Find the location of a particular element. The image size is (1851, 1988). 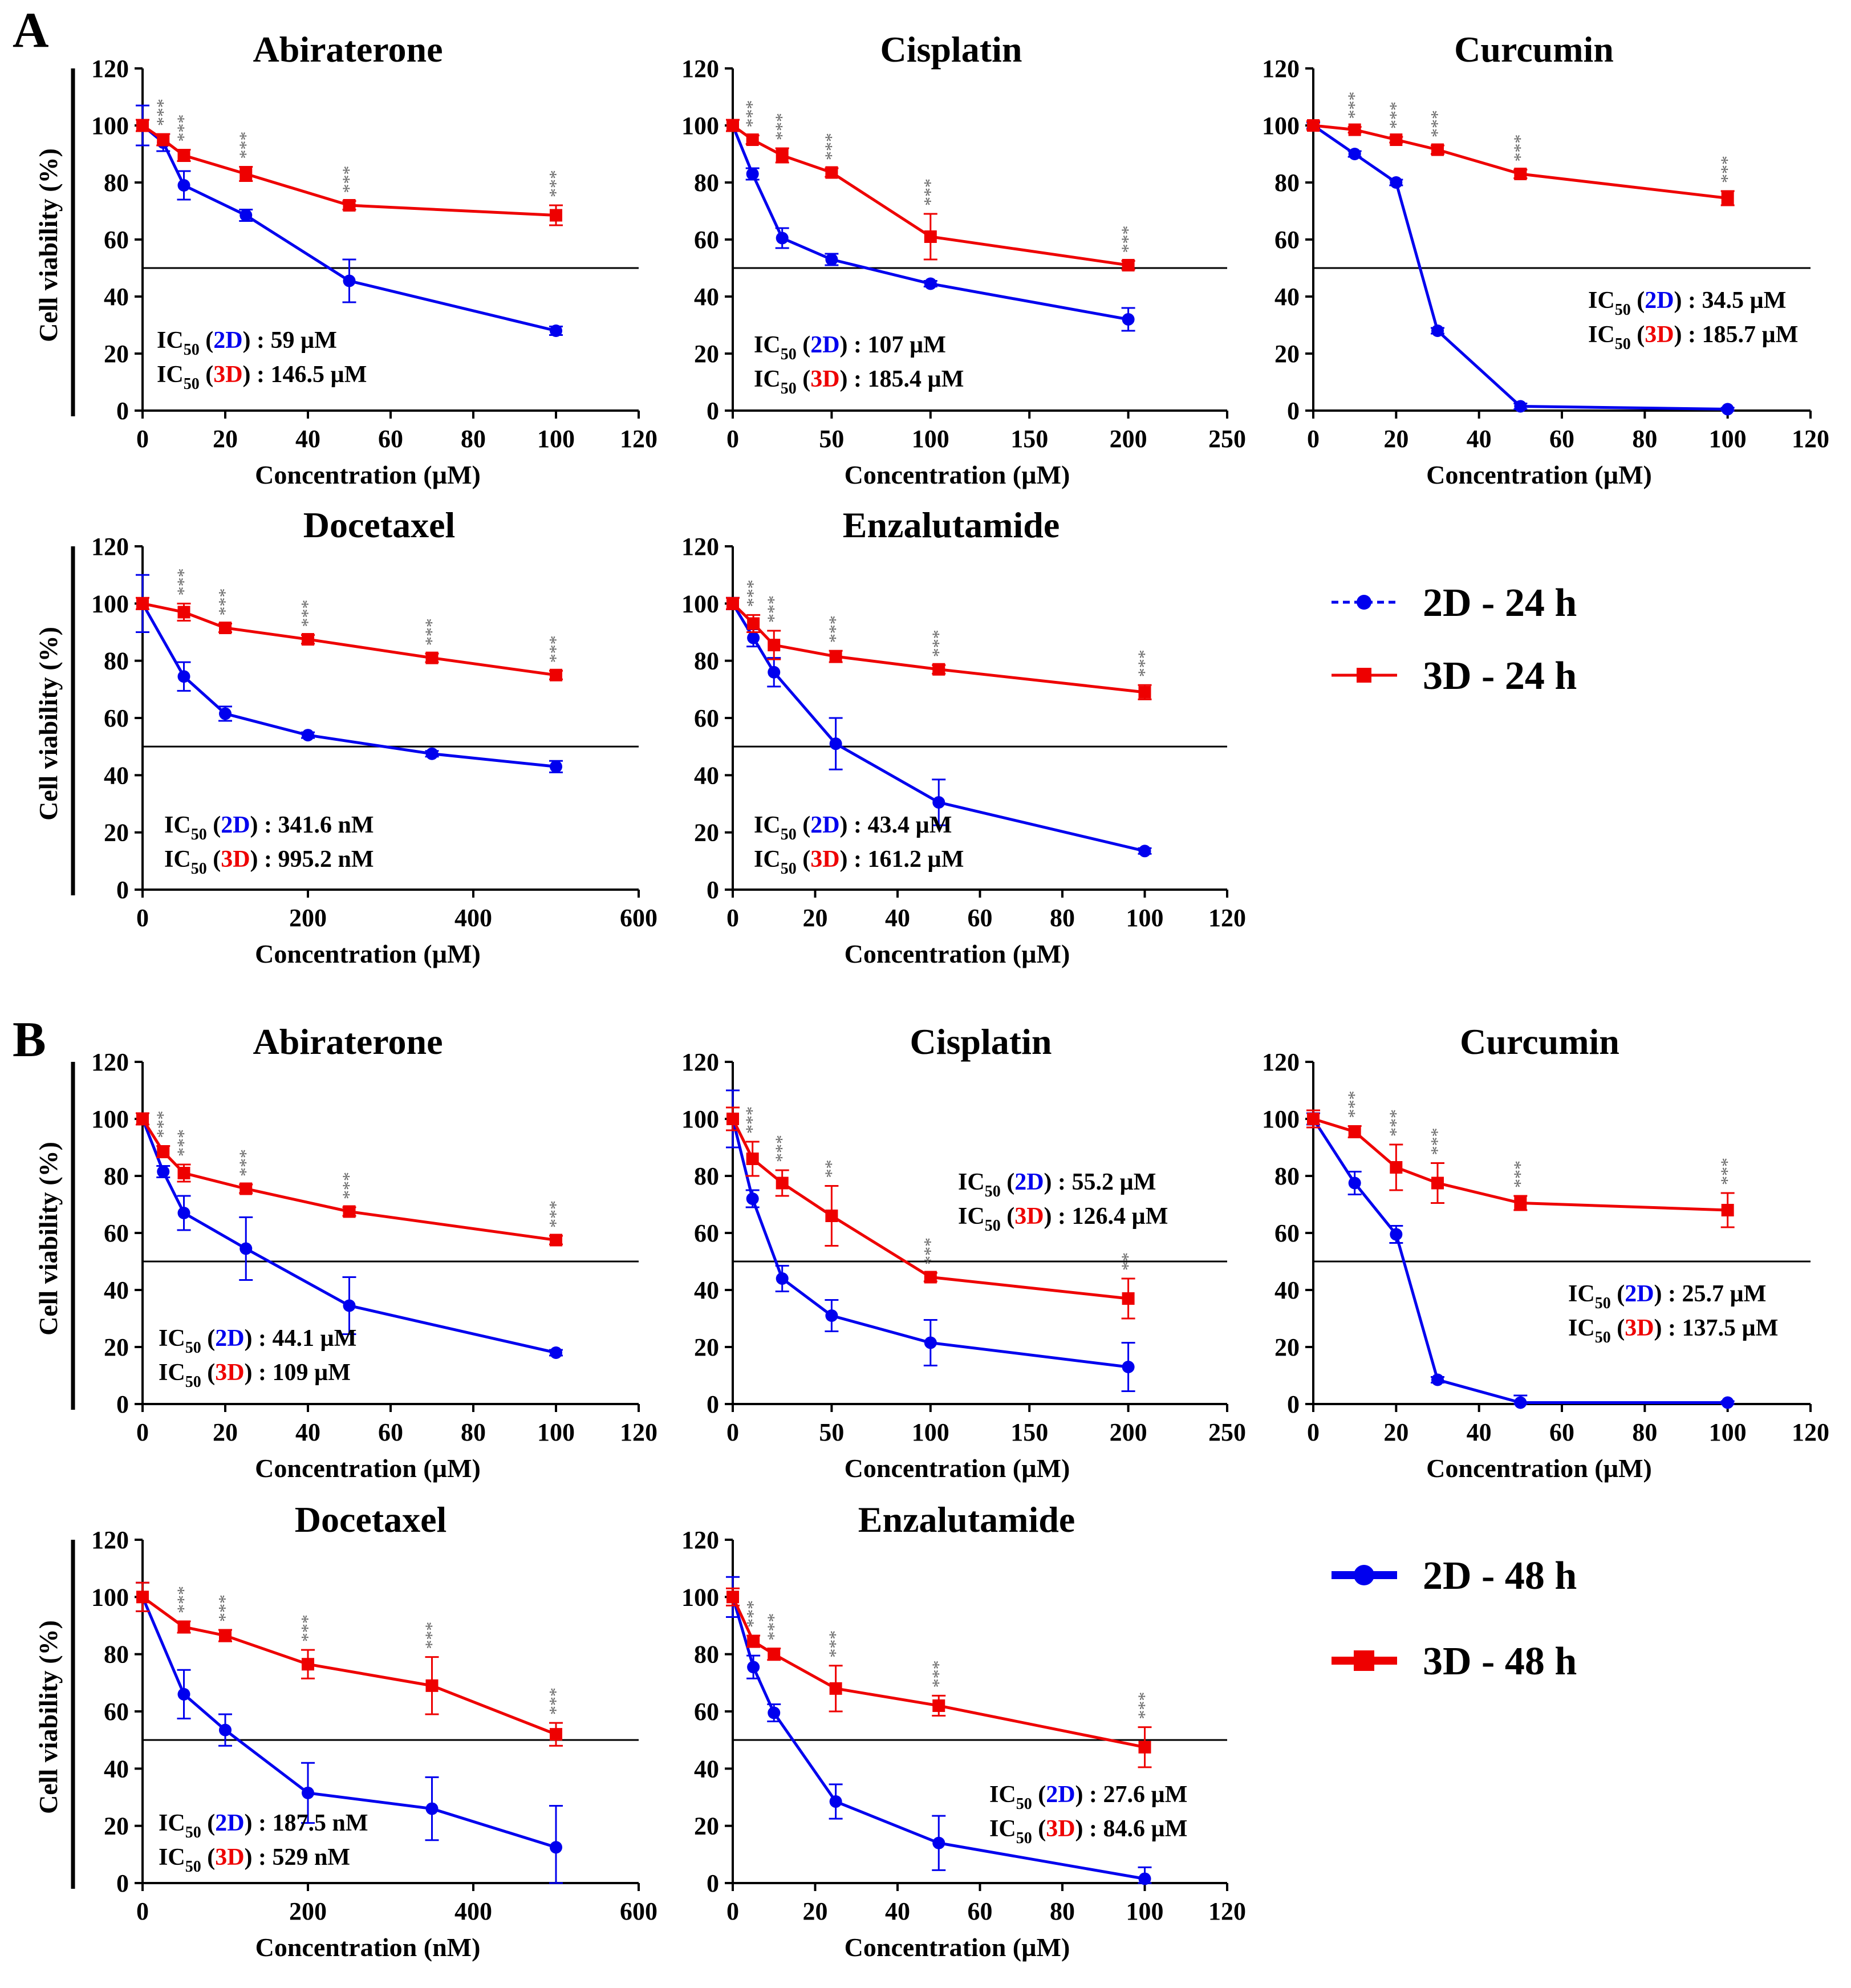

x-tick-label: 40 is located at coordinates (897, 1911).